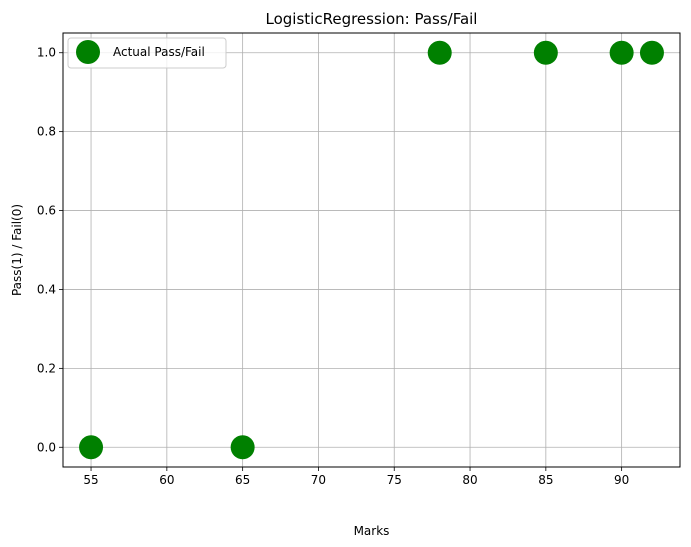 The image size is (691, 547). What do you see at coordinates (372, 19) in the screenshot?
I see `chart-title: LogisticRegression: Pass/Fail` at bounding box center [372, 19].